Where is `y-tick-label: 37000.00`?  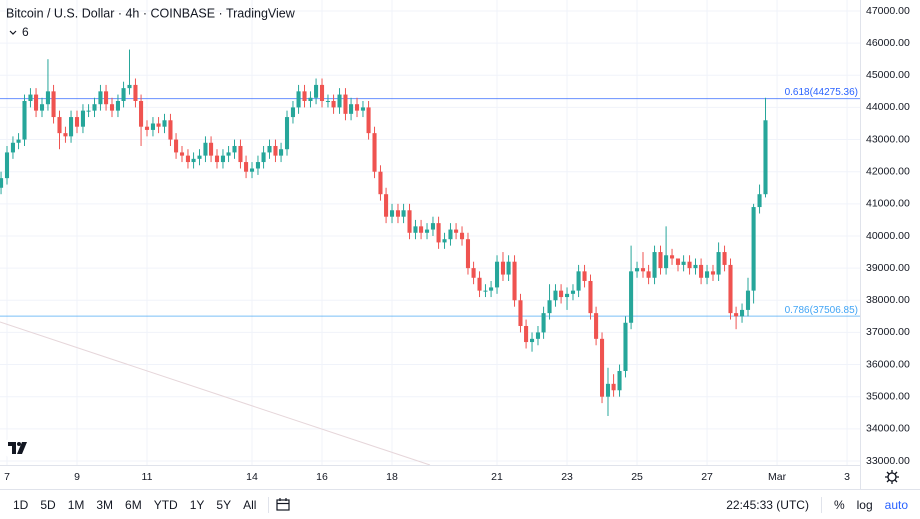
y-tick-label: 37000.00 is located at coordinates (888, 332).